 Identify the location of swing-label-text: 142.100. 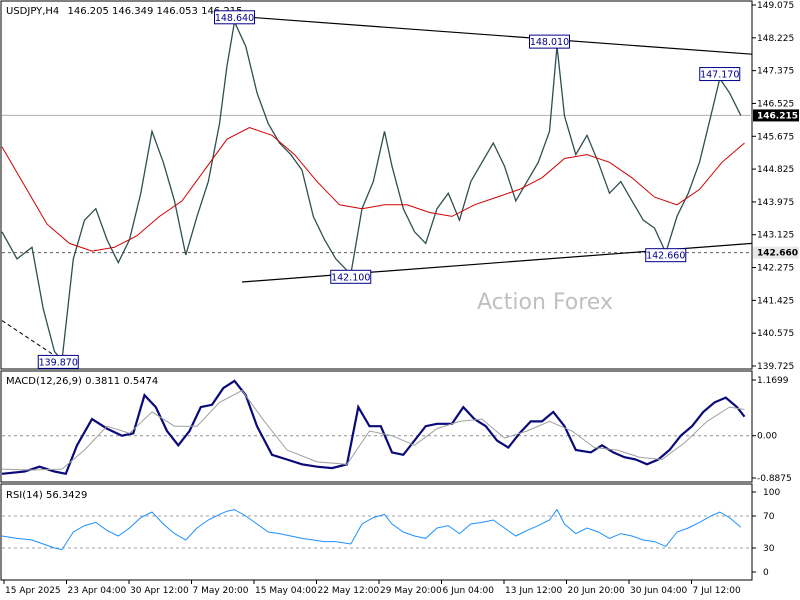
(350, 277).